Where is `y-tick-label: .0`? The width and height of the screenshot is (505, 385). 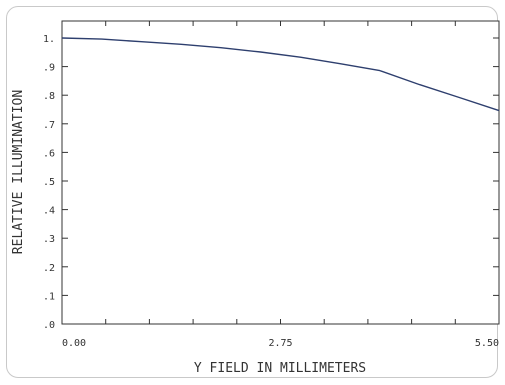 y-tick-label: .0 is located at coordinates (49, 325).